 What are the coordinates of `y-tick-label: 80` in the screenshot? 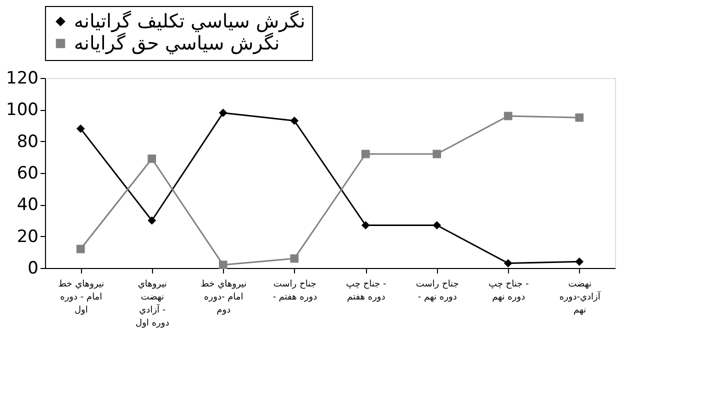 It's located at (27, 142).